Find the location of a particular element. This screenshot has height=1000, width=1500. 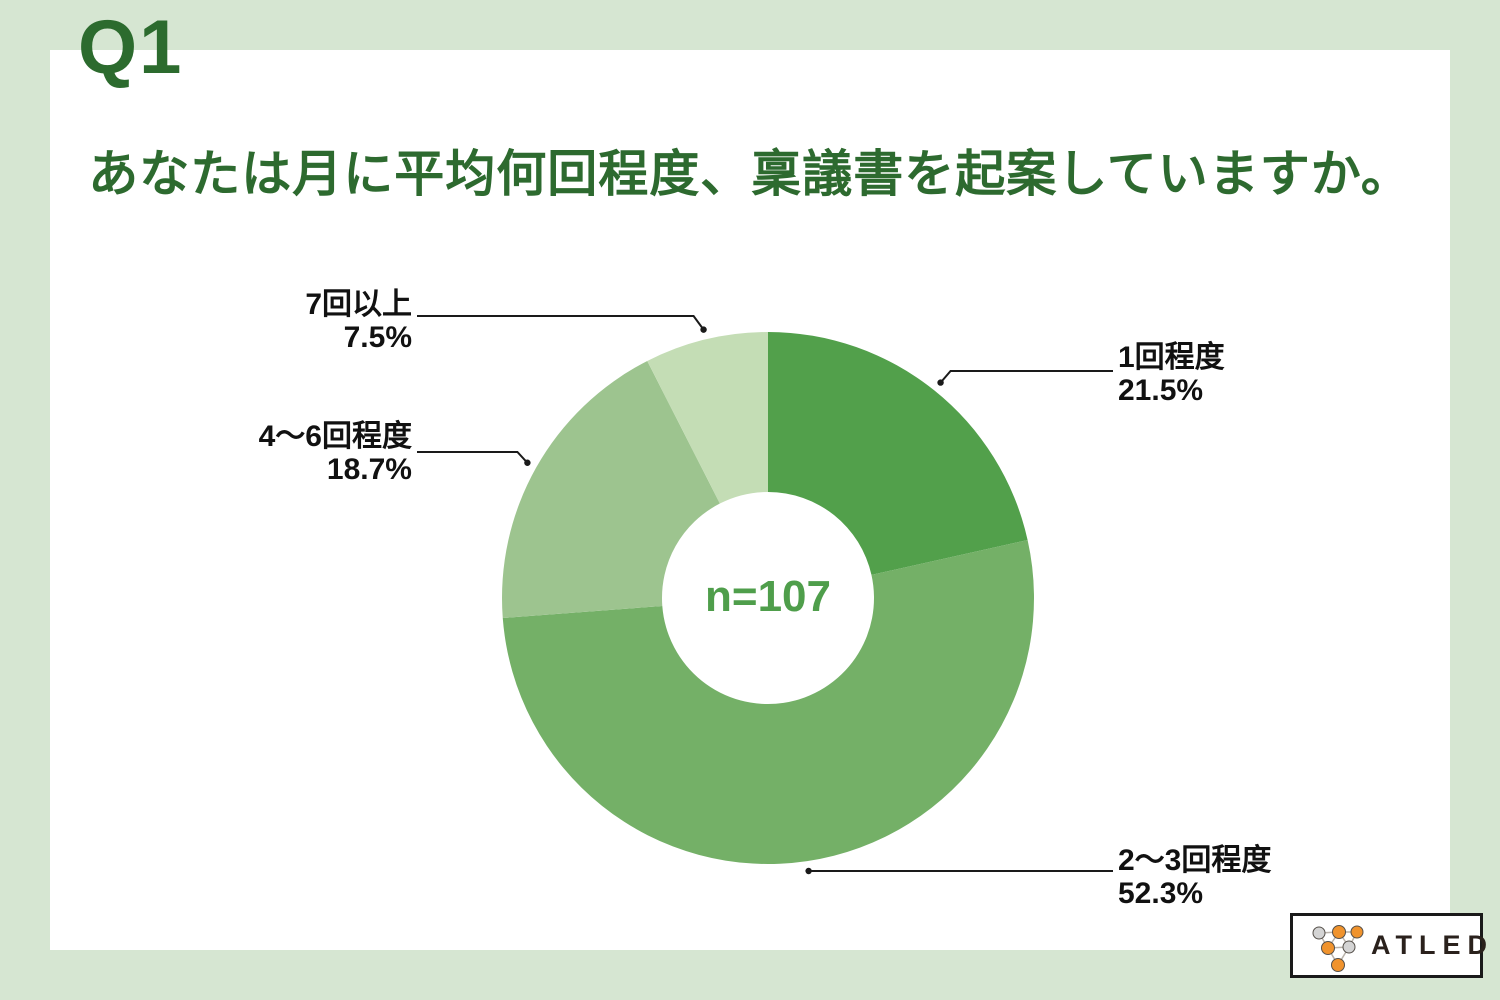

slice-label-1kai: 1回程度 21.5% is located at coordinates (1171, 374).